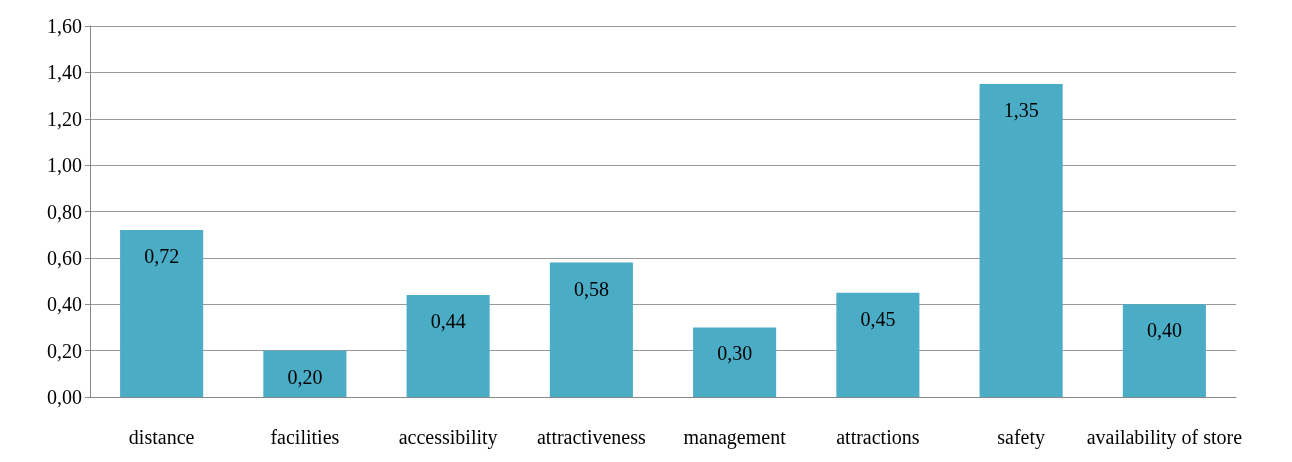  What do you see at coordinates (64, 72) in the screenshot?
I see `y-tick-label: 1,40` at bounding box center [64, 72].